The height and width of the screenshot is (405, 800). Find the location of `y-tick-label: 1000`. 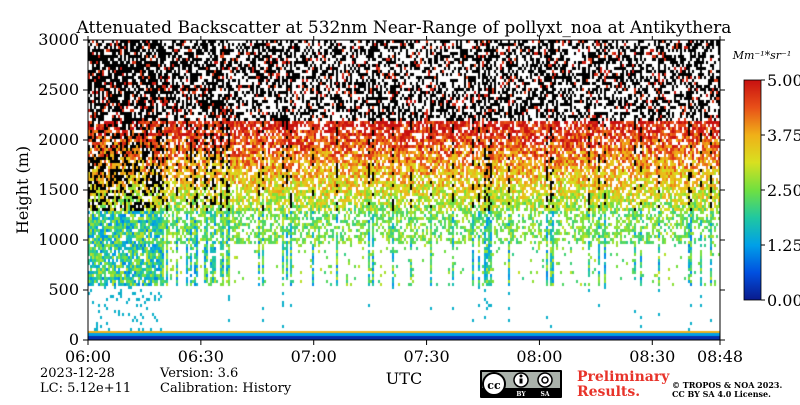

y-tick-label: 1000 is located at coordinates (58, 239).